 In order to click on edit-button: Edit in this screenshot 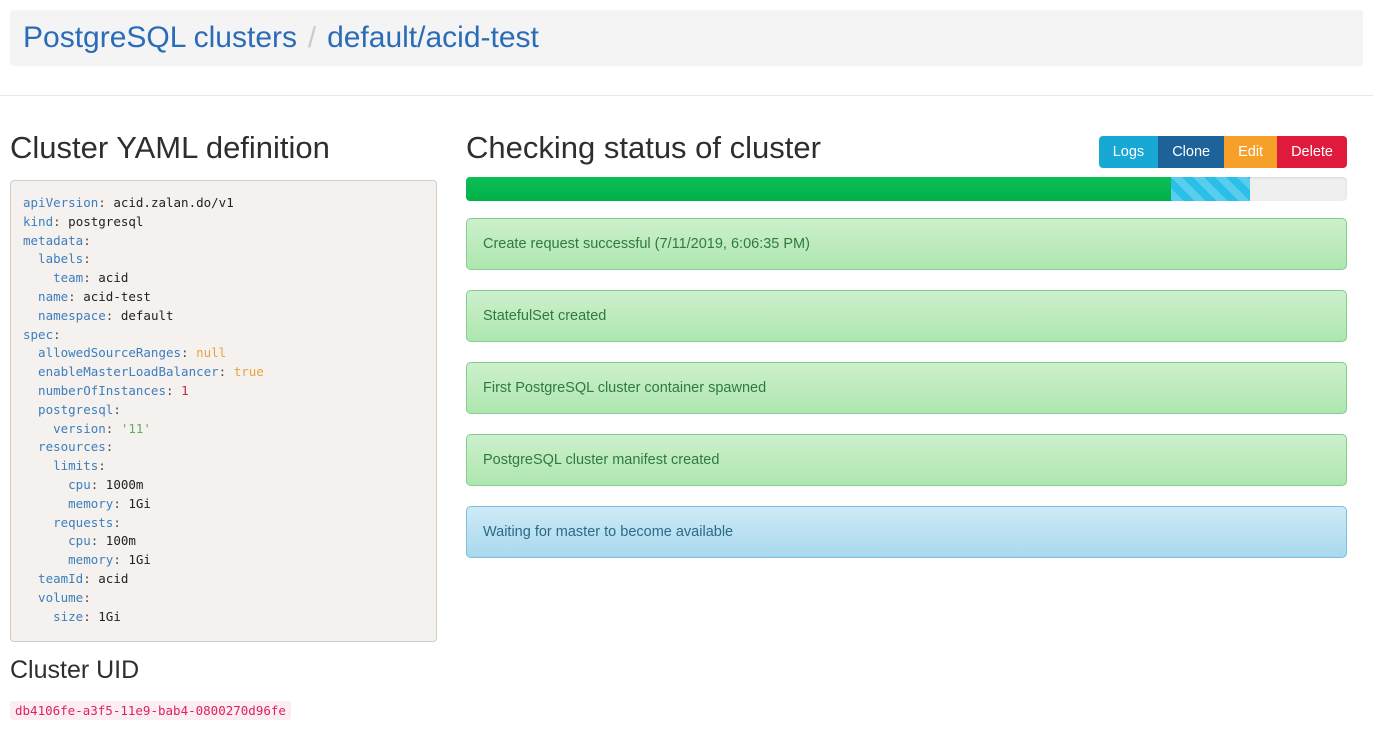, I will do `click(1251, 152)`.